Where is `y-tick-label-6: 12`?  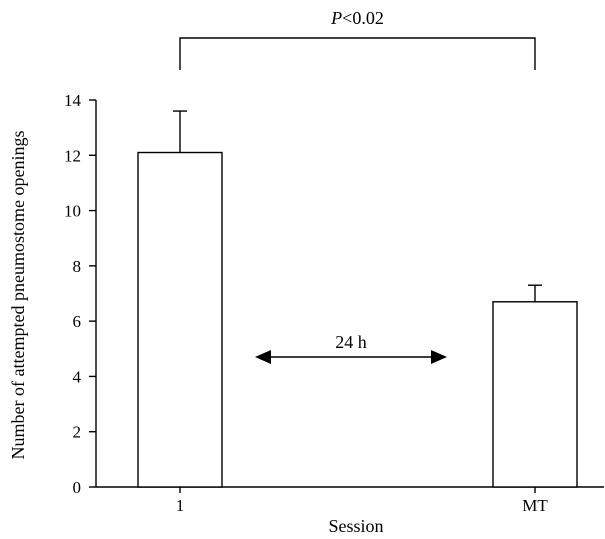 y-tick-label-6: 12 is located at coordinates (72, 155).